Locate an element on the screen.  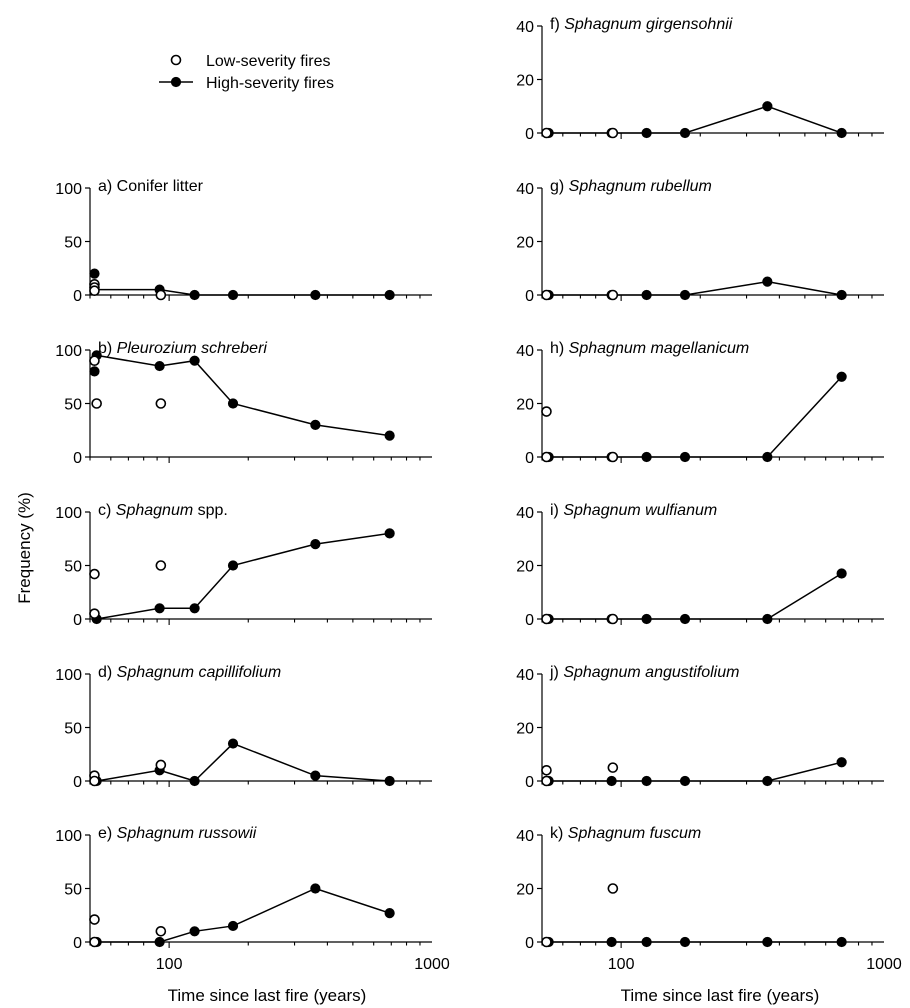
panel-title: d) Sphagnum capillifolium is located at coordinates (189, 672).